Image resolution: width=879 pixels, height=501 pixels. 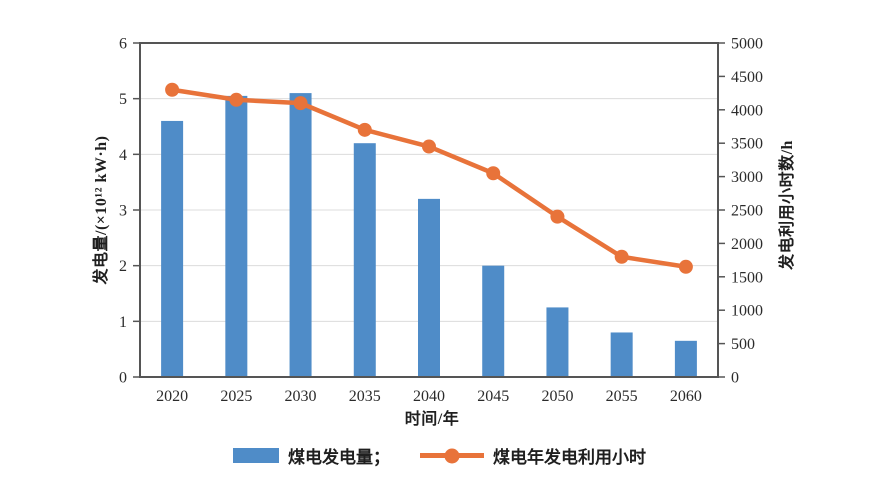 I want to click on y-left-tick-label: 1, so click(x=123, y=322).